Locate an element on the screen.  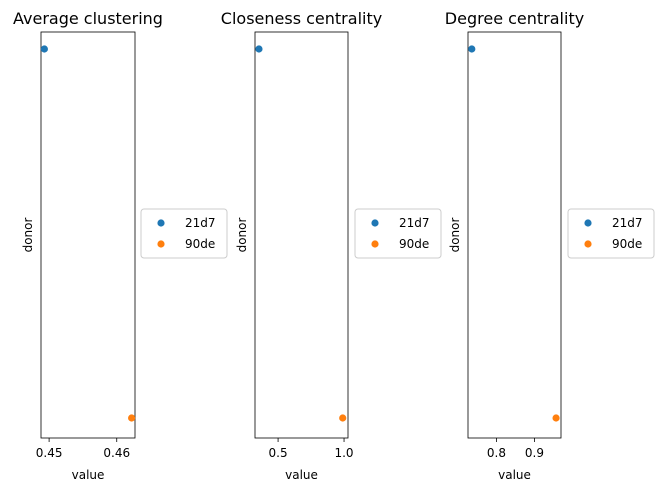
x-tick-label: 0.9 is located at coordinates (534, 453).